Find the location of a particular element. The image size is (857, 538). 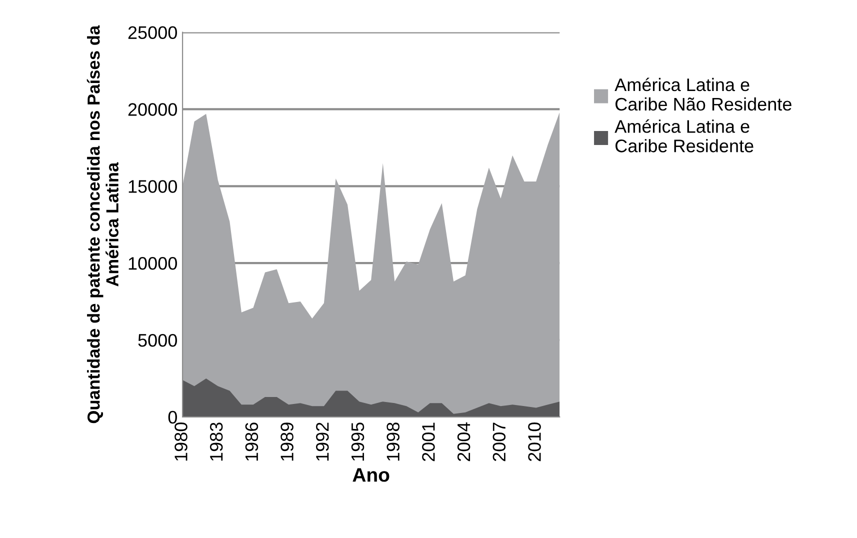

y-tick-label: 10000 is located at coordinates (152, 263).